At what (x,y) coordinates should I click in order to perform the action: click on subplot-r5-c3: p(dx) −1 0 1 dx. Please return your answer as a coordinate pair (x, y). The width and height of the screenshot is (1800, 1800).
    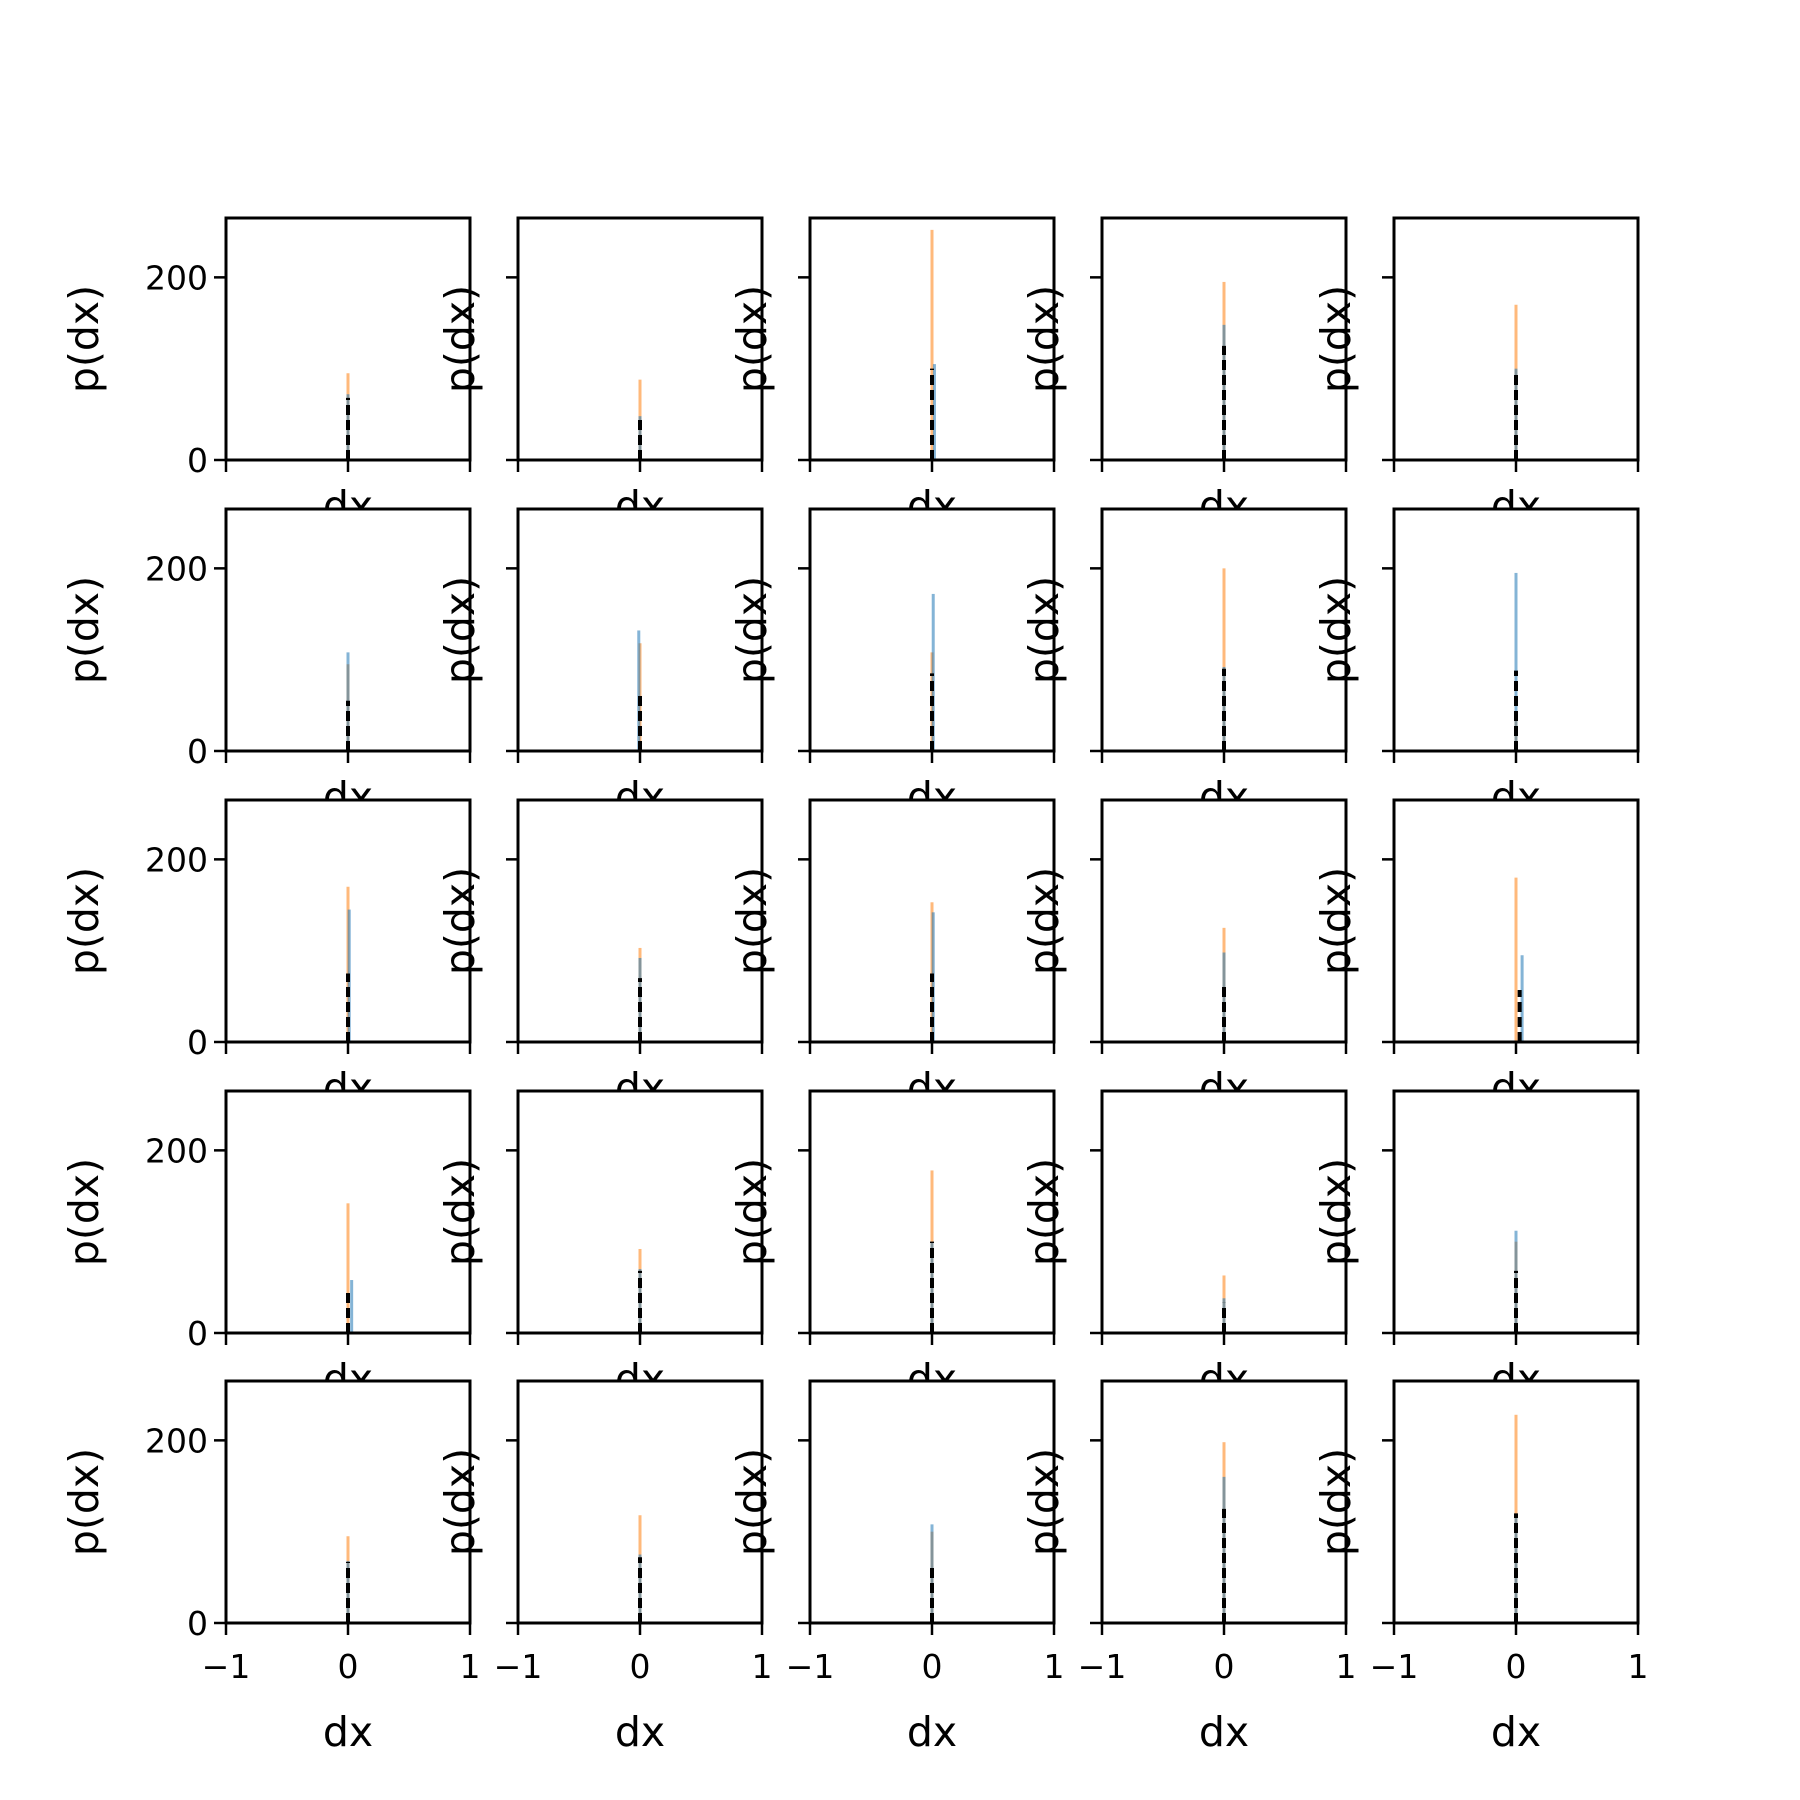
    Looking at the image, I should click on (896, 1567).